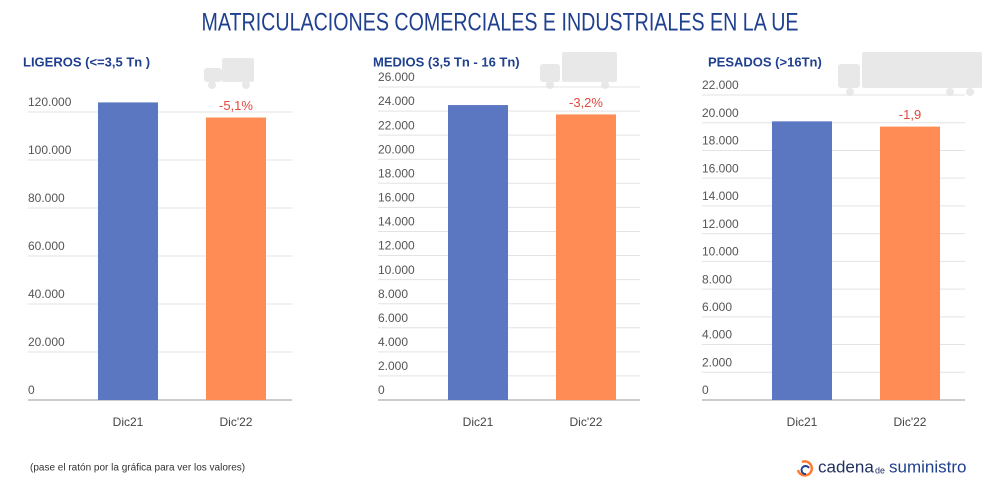  I want to click on annotation: -1,9, so click(910, 114).